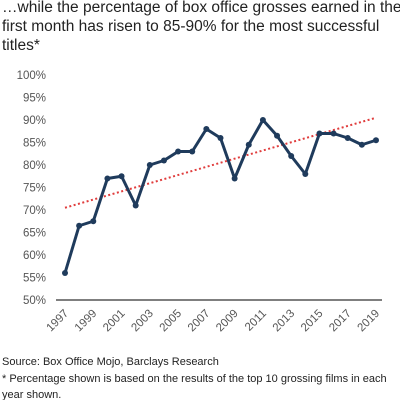  What do you see at coordinates (199, 321) in the screenshot?
I see `x-tick-label: 2007` at bounding box center [199, 321].